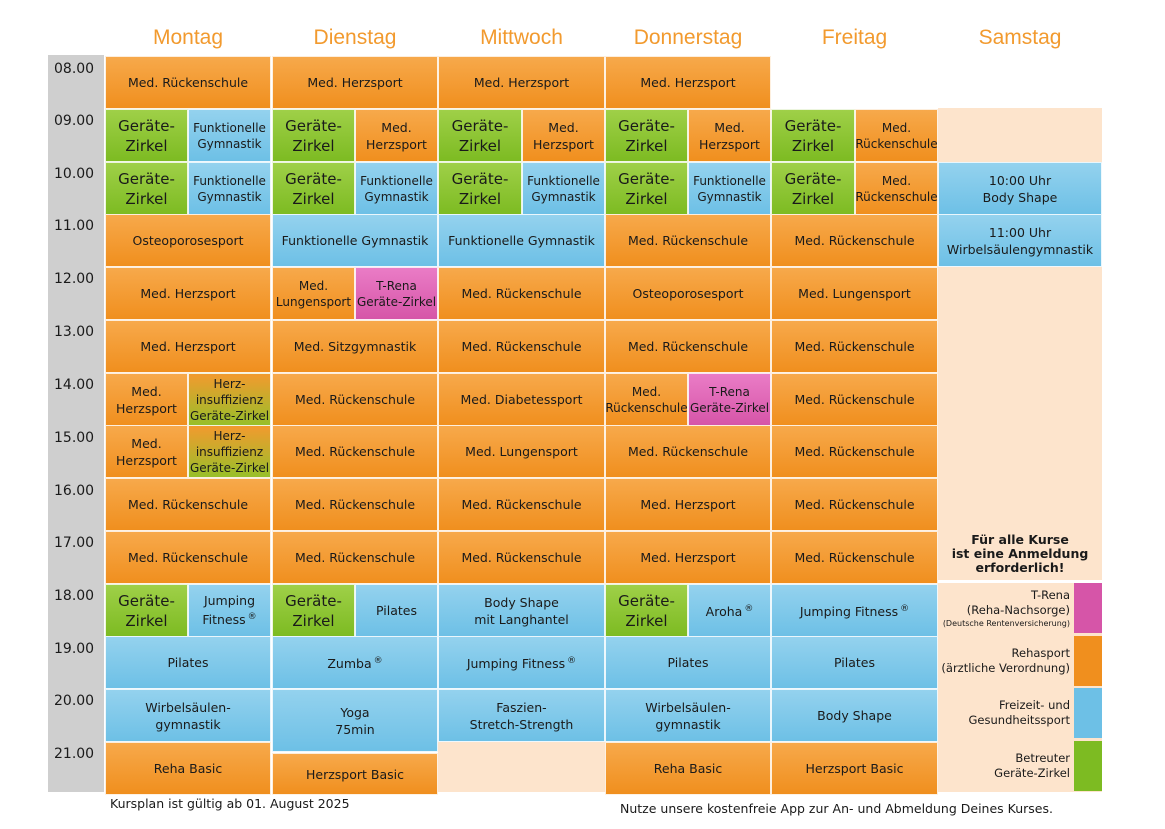 The image size is (1165, 829). I want to click on course-slot-sitzgymnastik: Med. Sitzgymnastik, so click(355, 346).